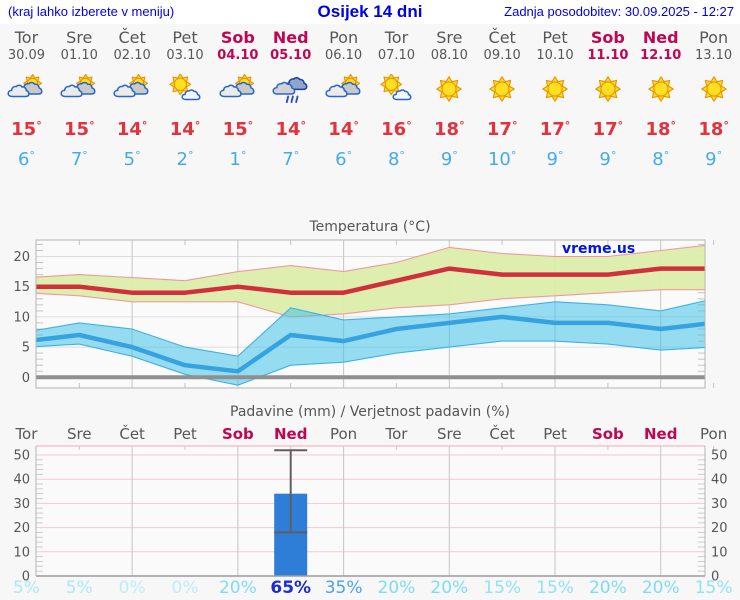 The width and height of the screenshot is (740, 600). What do you see at coordinates (502, 159) in the screenshot?
I see `temp-low: 10°` at bounding box center [502, 159].